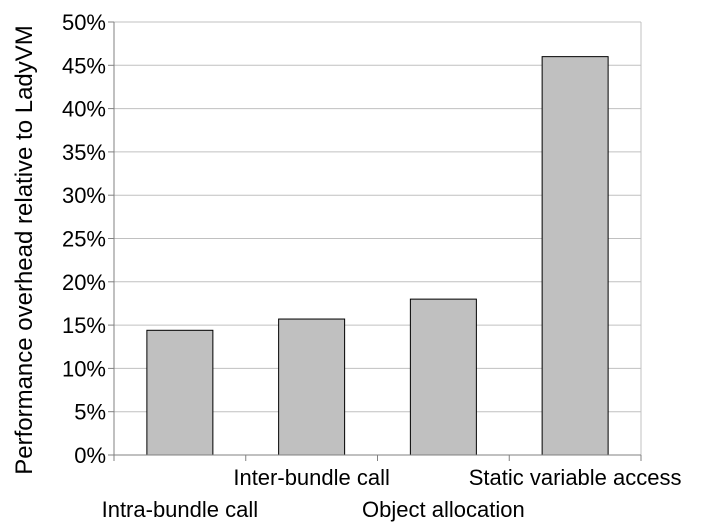 Image resolution: width=702 pixels, height=530 pixels. Describe the element at coordinates (84, 65) in the screenshot. I see `y-tick-label: 45%` at that location.